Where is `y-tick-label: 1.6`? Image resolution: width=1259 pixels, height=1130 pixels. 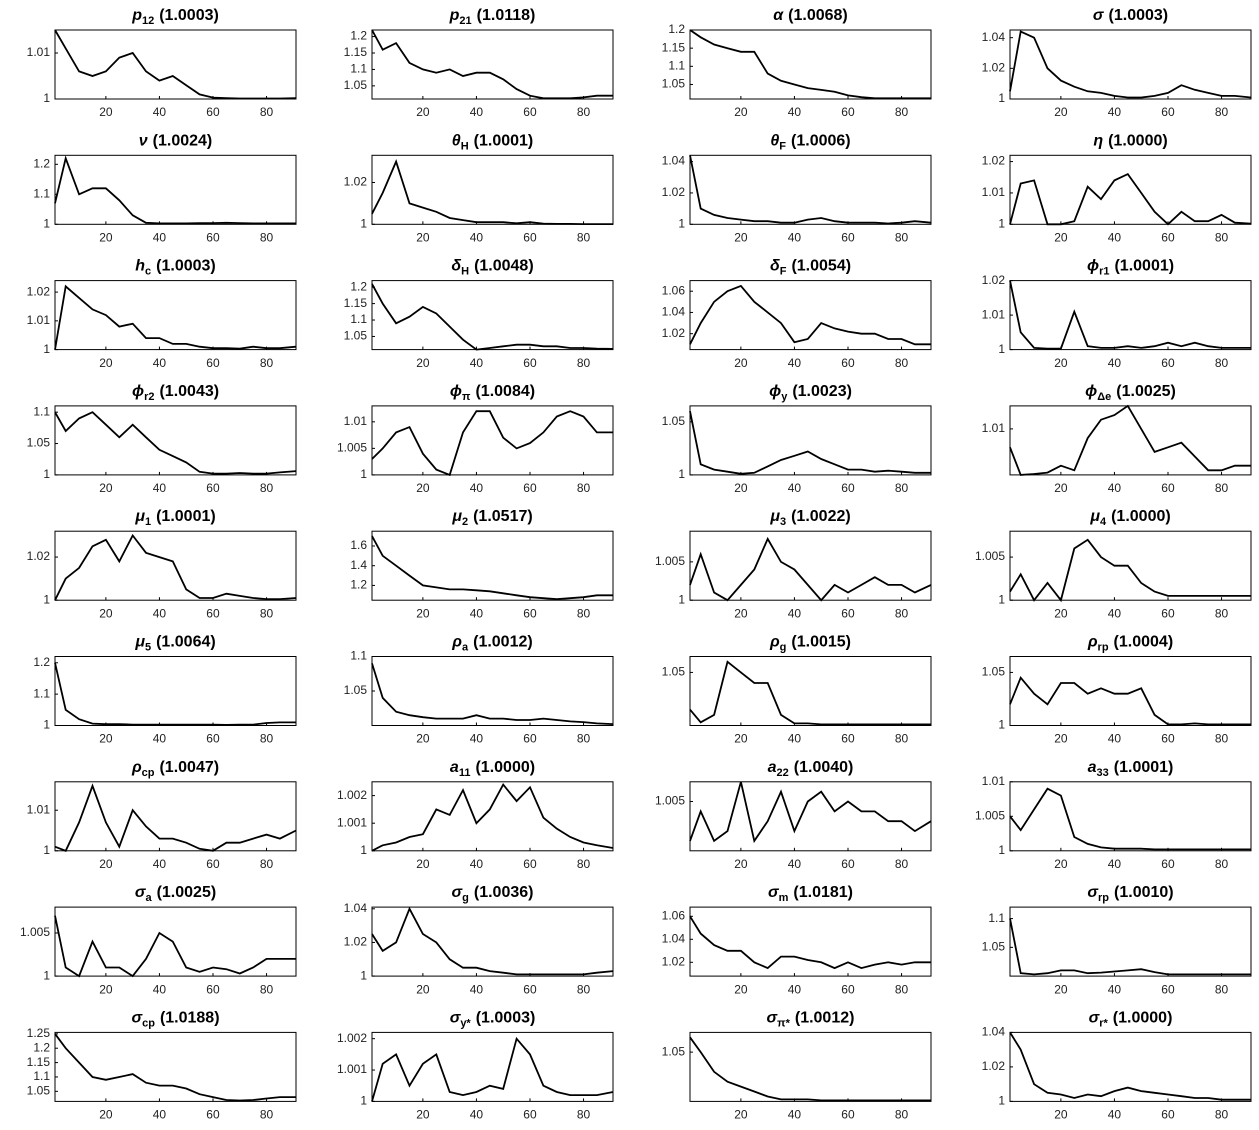
y-tick-label: 1.6 is located at coordinates (358, 545).